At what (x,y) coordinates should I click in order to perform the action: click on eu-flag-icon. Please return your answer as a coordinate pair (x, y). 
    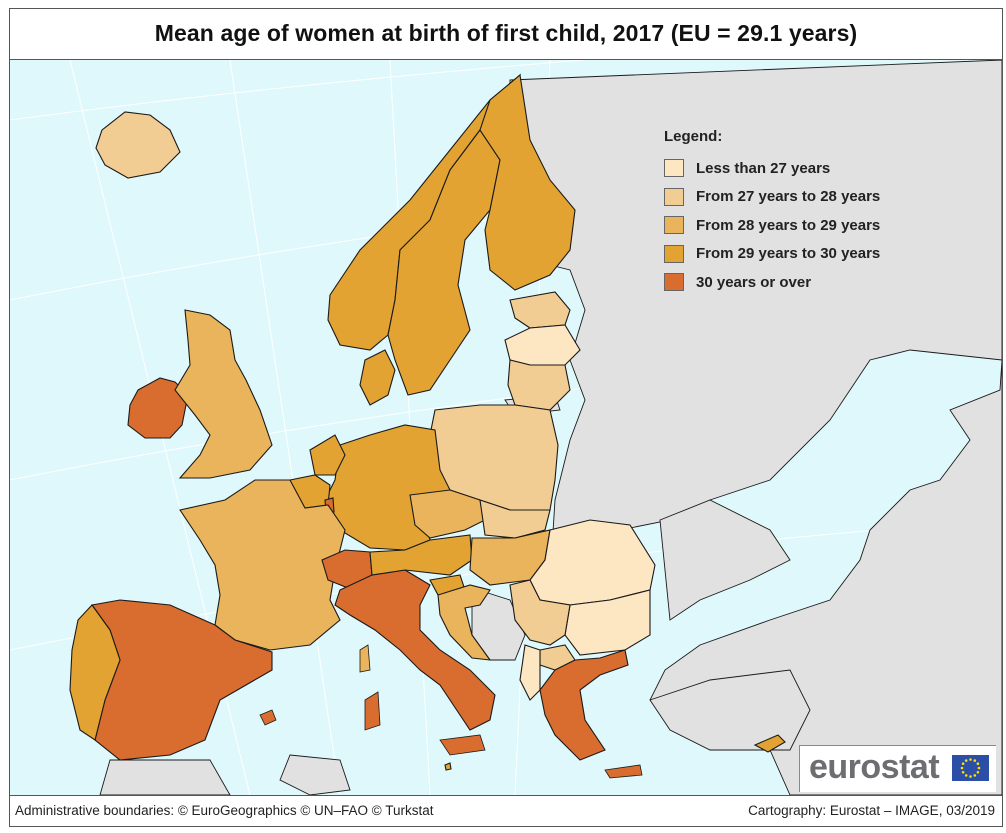
    Looking at the image, I should click on (970, 768).